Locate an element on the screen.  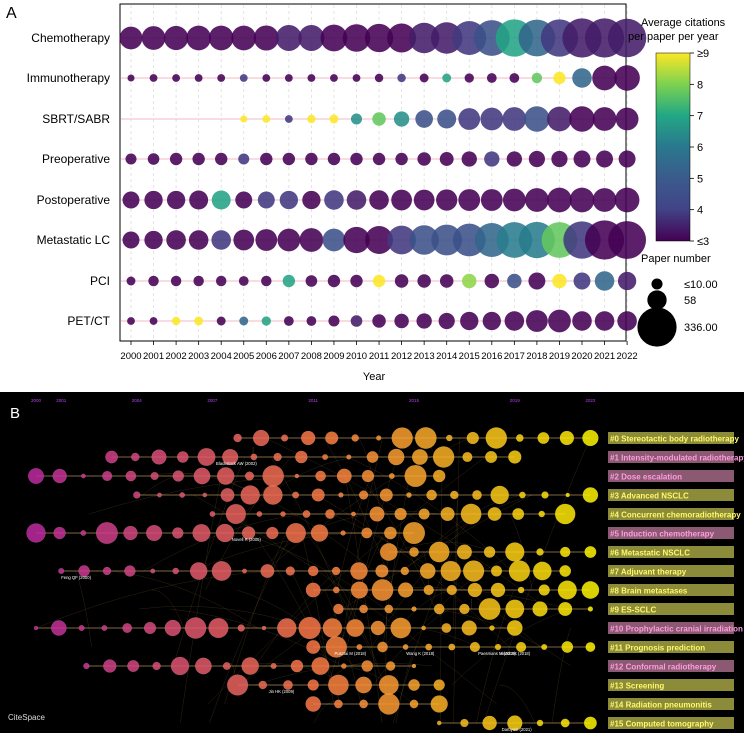
x-tick-label: 2012 is located at coordinates (401, 356).